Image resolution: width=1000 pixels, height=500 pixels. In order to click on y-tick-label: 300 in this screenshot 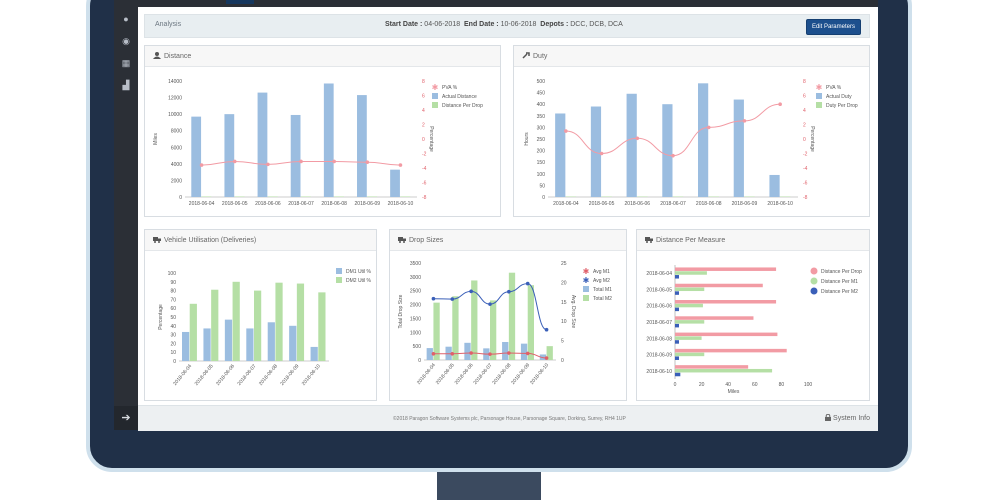, I will do `click(541, 128)`.